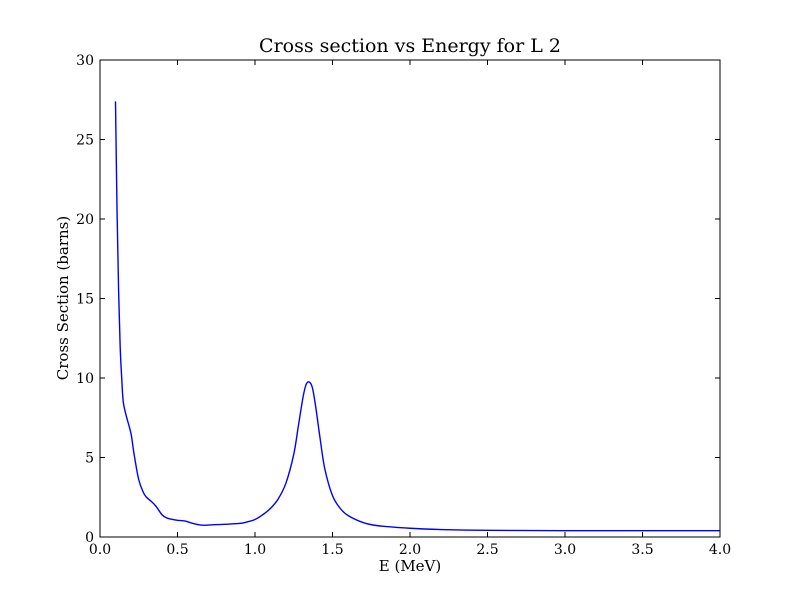  I want to click on x-tick-label: 3.5, so click(642, 550).